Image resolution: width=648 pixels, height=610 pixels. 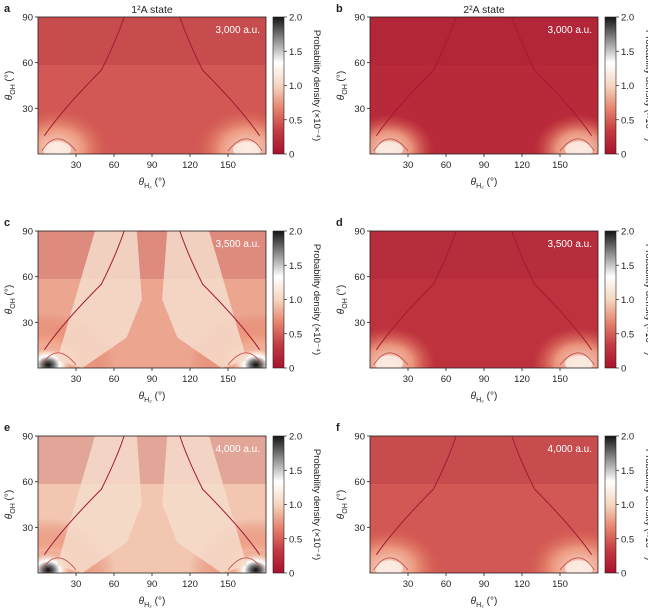 I want to click on energy-annotation: 3,500 a.u., so click(x=570, y=244).